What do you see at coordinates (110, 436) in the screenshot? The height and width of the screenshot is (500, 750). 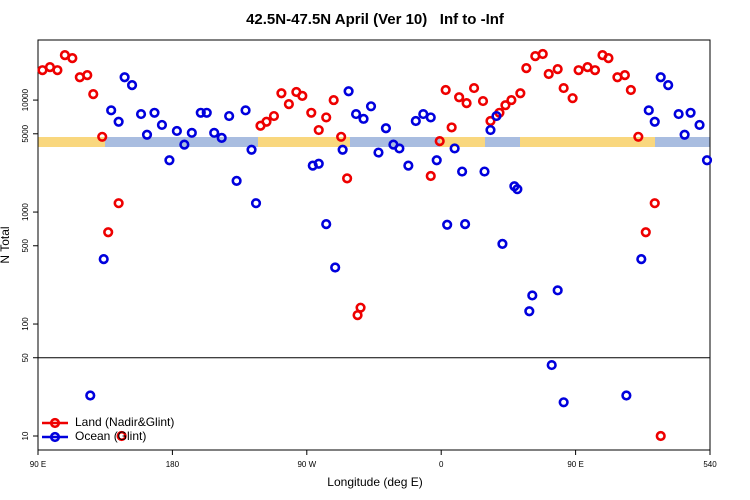 I see `legend-label: Ocean (Glint)` at bounding box center [110, 436].